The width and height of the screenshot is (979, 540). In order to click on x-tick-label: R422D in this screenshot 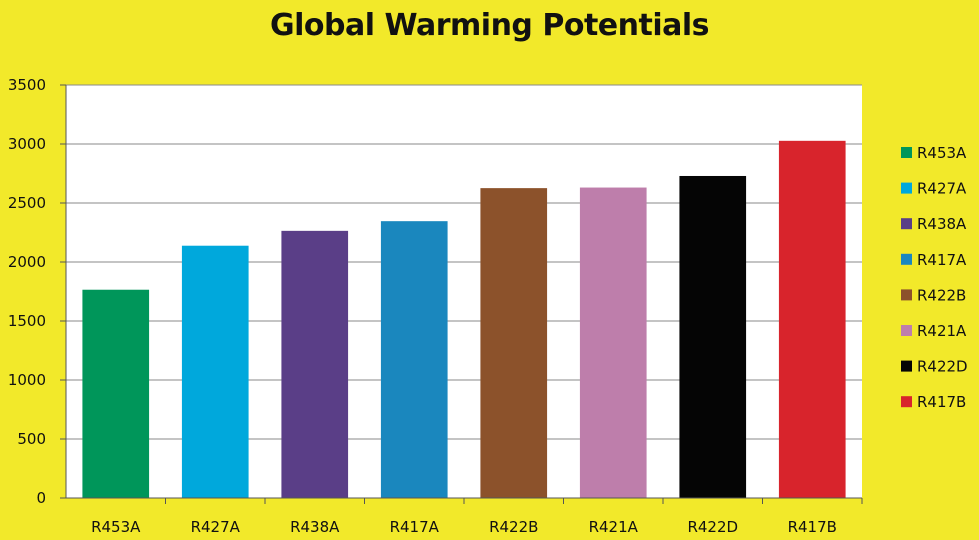, I will do `click(712, 527)`.